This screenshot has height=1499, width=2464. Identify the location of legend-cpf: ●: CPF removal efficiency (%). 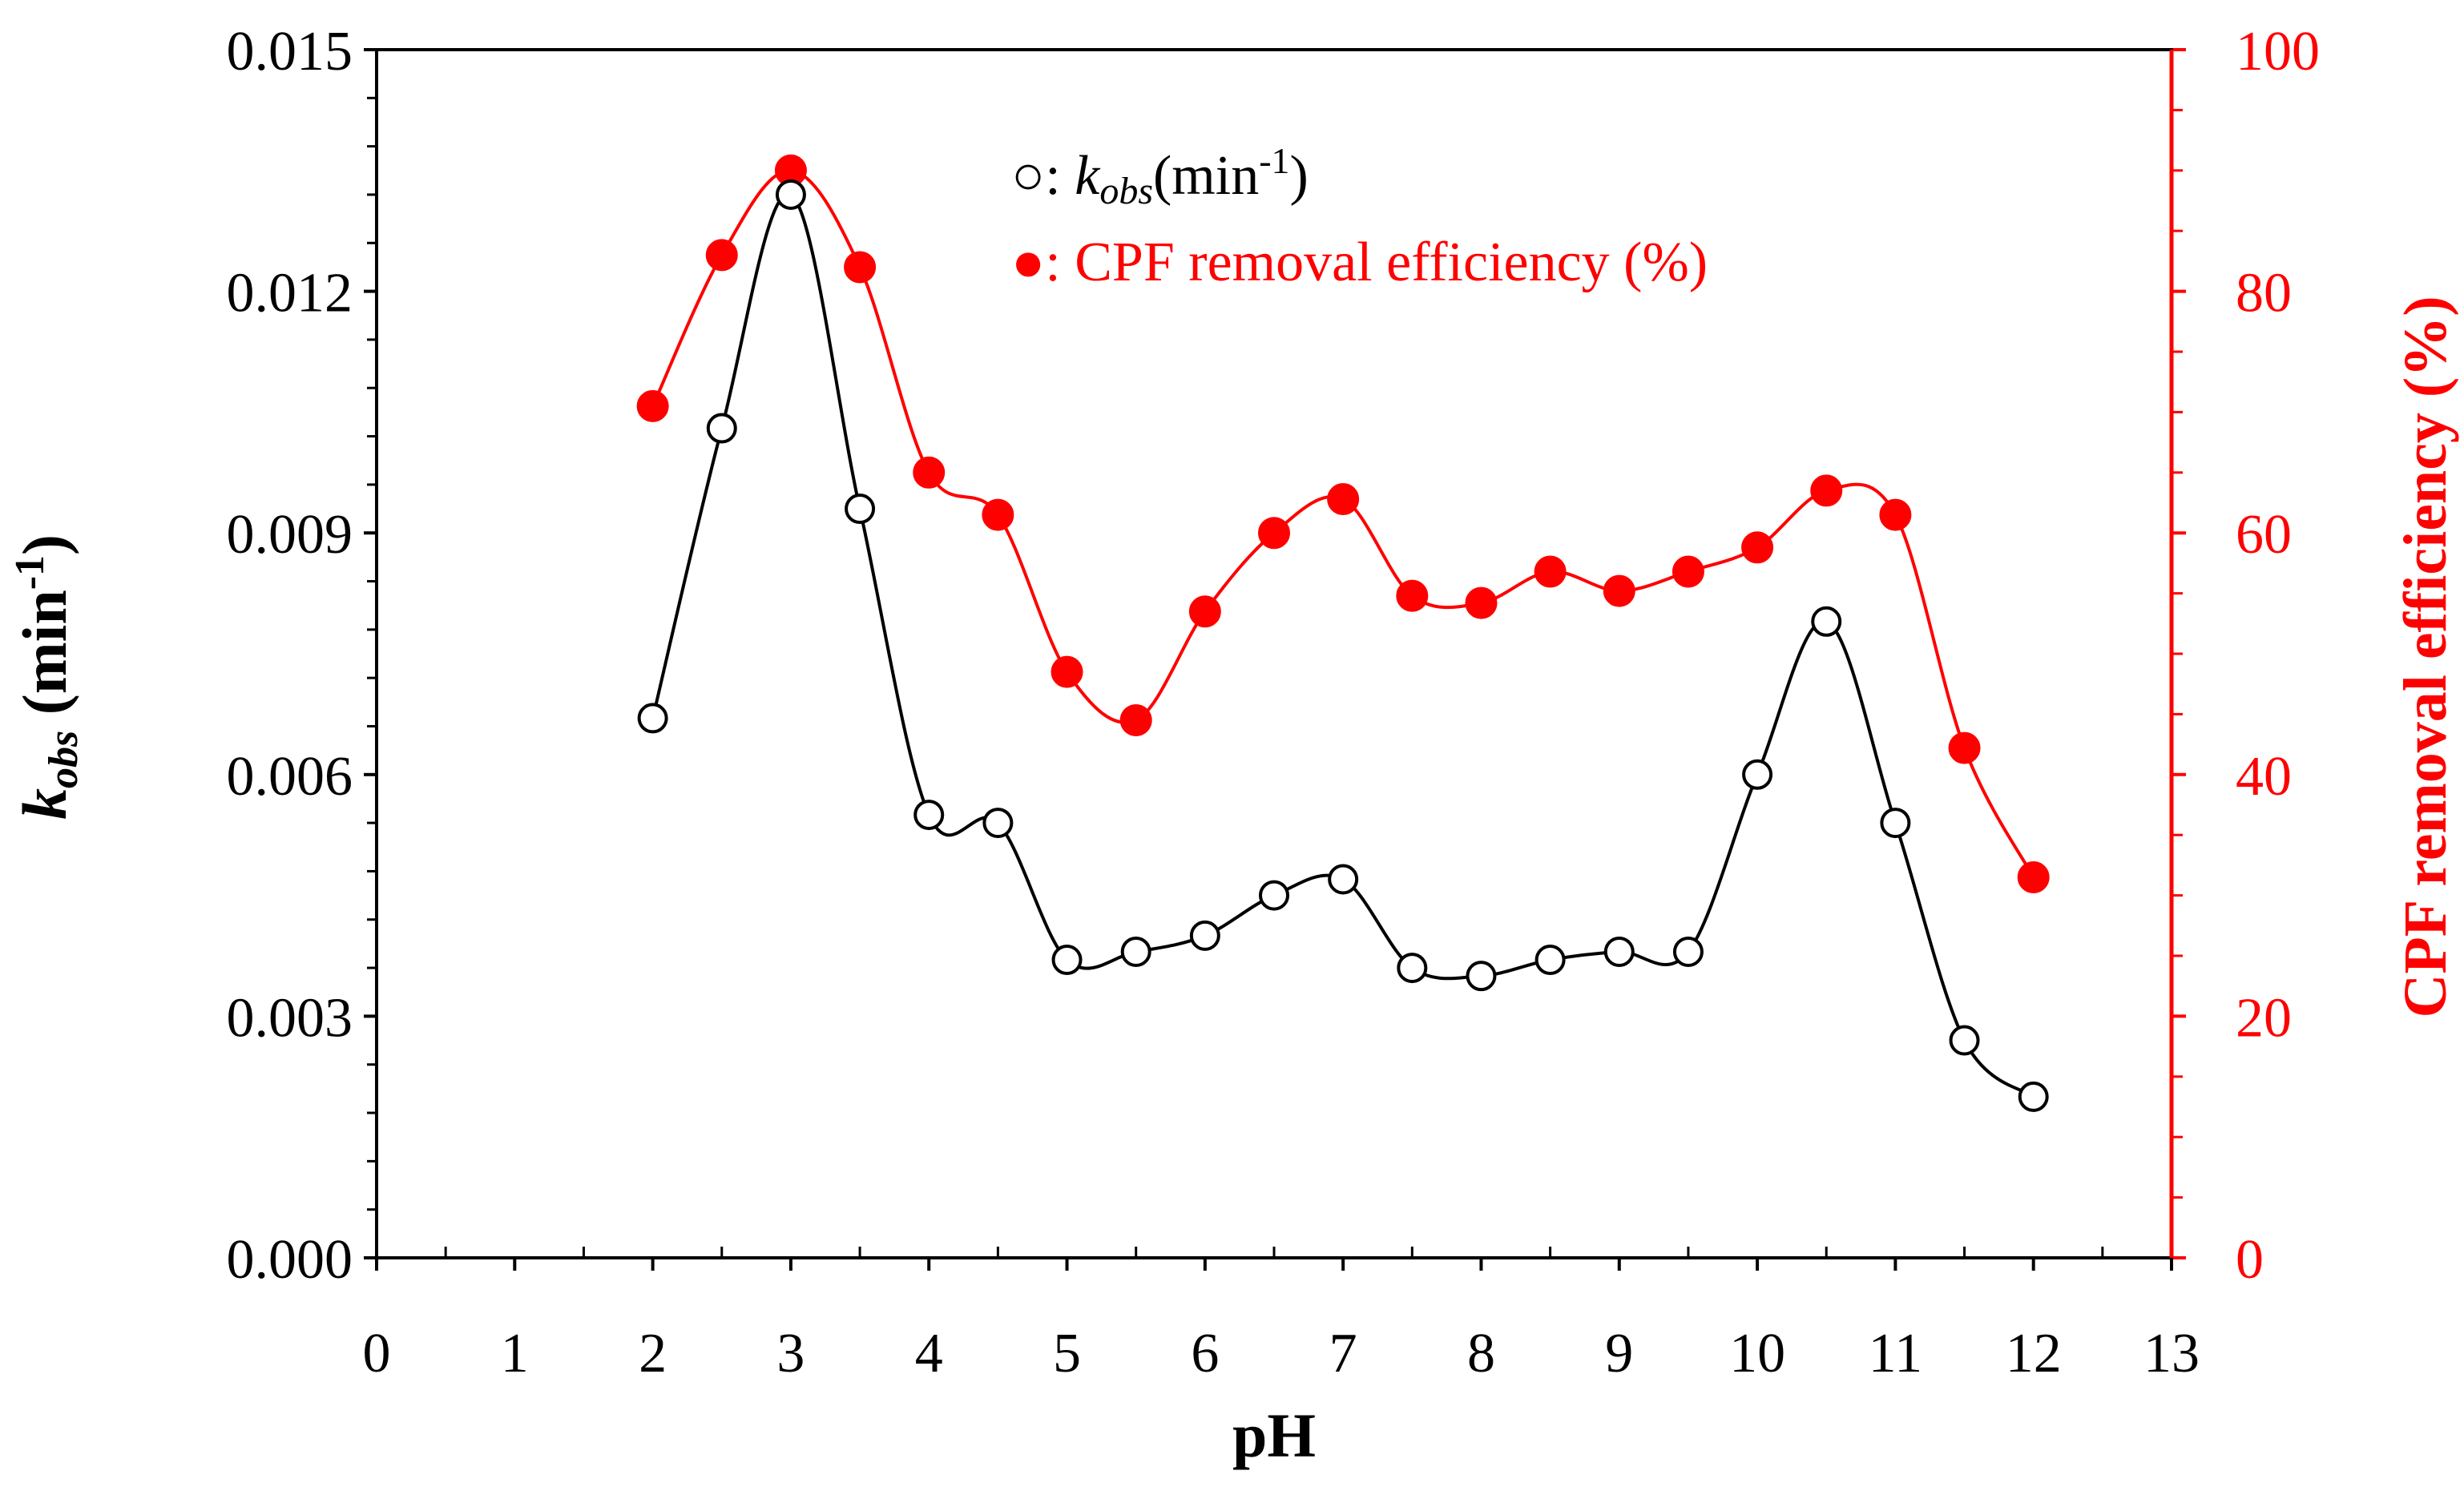
(1359, 262).